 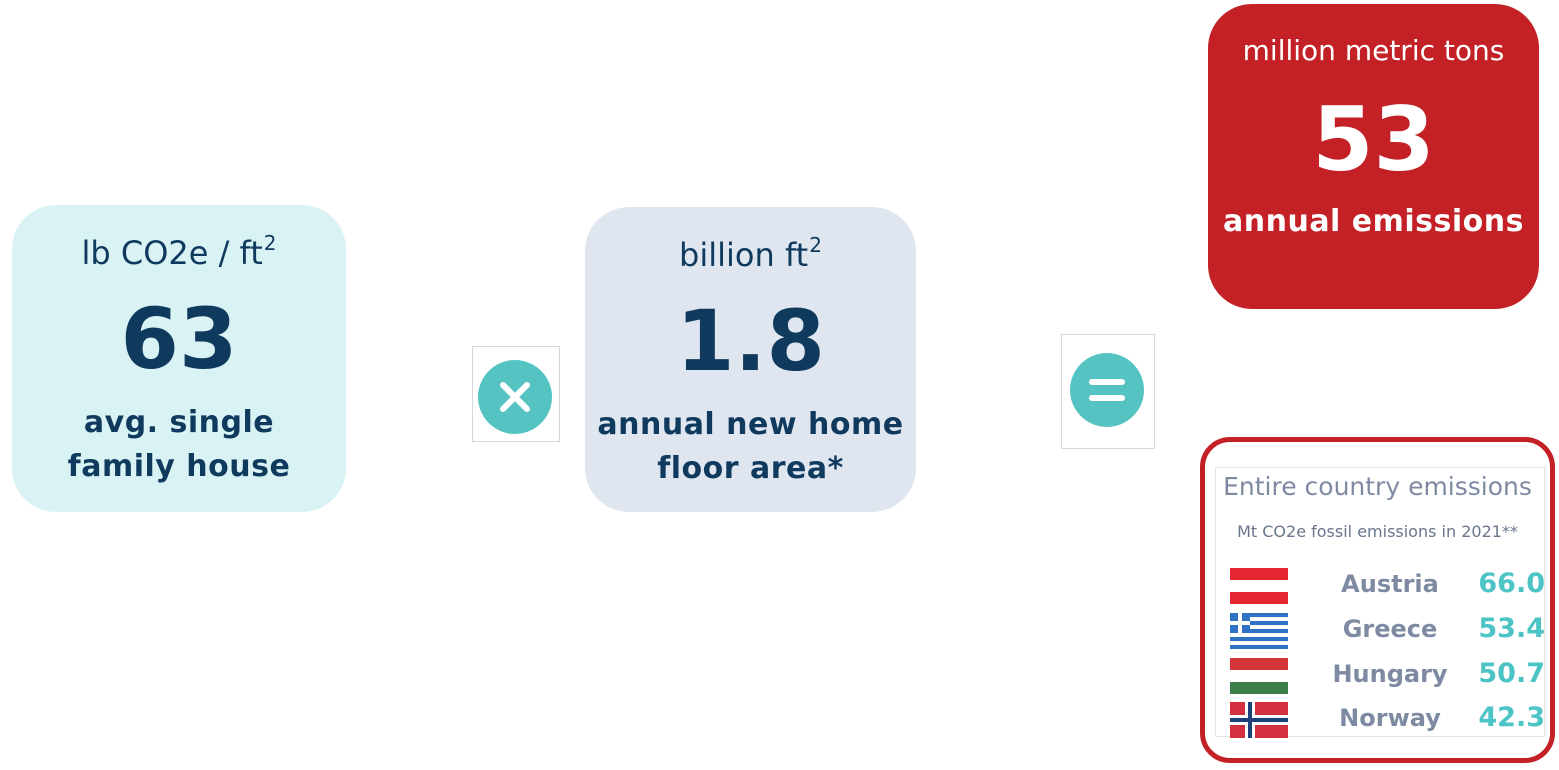 What do you see at coordinates (1390, 718) in the screenshot?
I see `country-name: Norway` at bounding box center [1390, 718].